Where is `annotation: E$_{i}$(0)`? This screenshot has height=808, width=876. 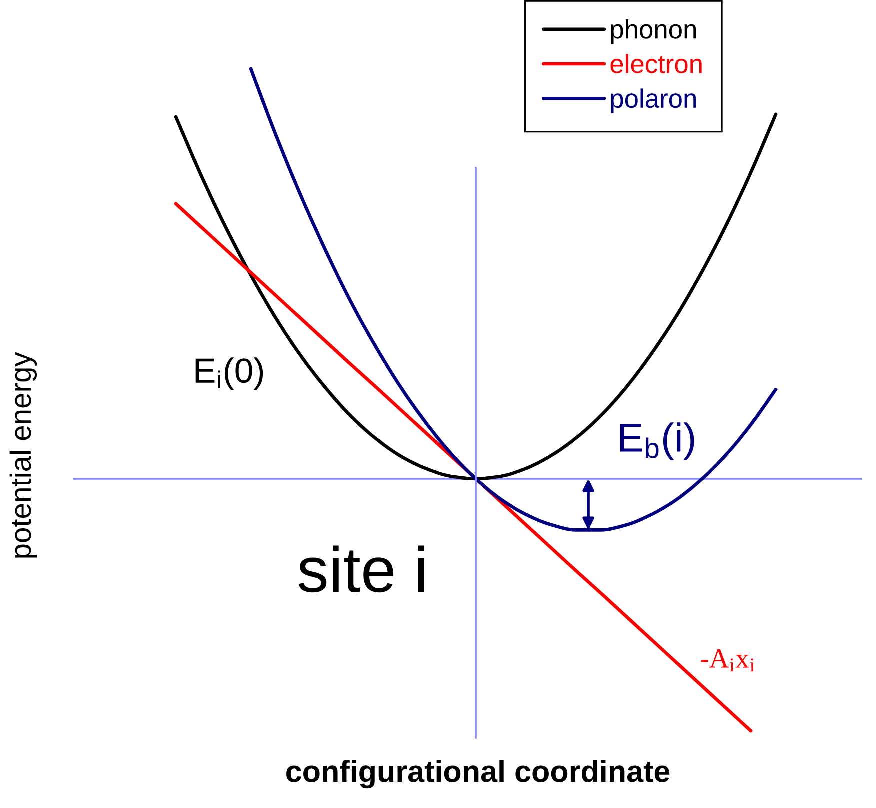 annotation: E$_{i}$(0) is located at coordinates (230, 374).